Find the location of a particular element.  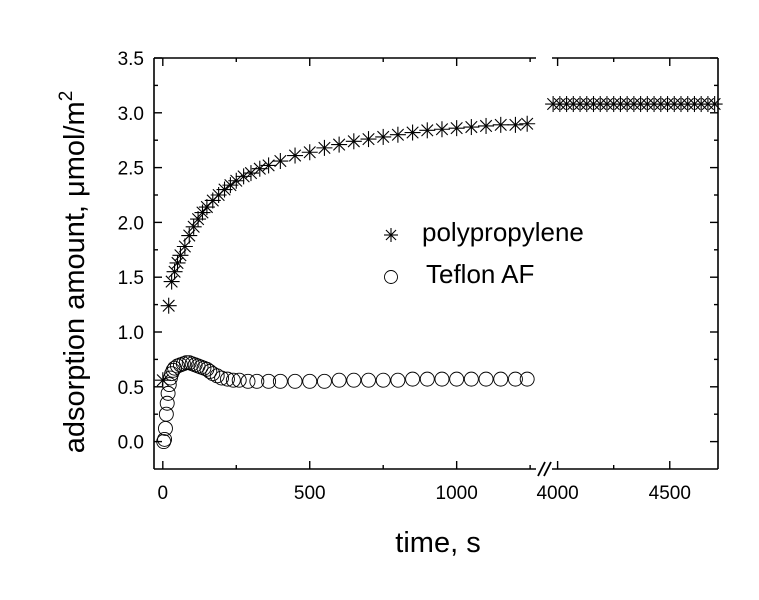

x-tick-label: 500 is located at coordinates (310, 493).